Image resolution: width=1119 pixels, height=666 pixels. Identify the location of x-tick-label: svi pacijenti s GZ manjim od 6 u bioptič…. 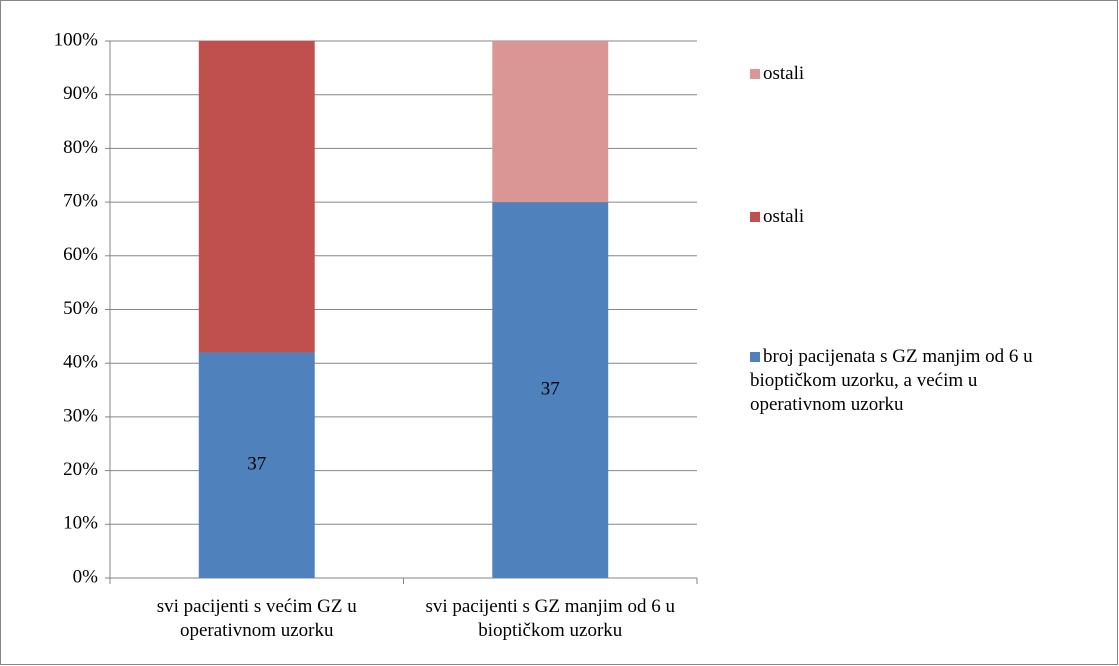
(550, 618).